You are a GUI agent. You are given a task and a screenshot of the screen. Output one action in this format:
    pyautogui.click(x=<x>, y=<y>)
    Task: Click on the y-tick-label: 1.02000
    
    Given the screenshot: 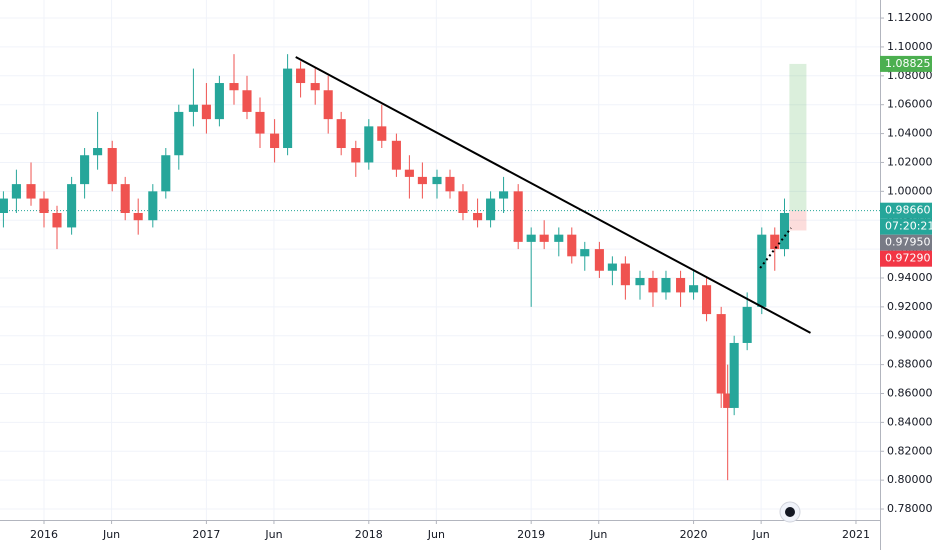 What is the action you would take?
    pyautogui.click(x=909, y=161)
    